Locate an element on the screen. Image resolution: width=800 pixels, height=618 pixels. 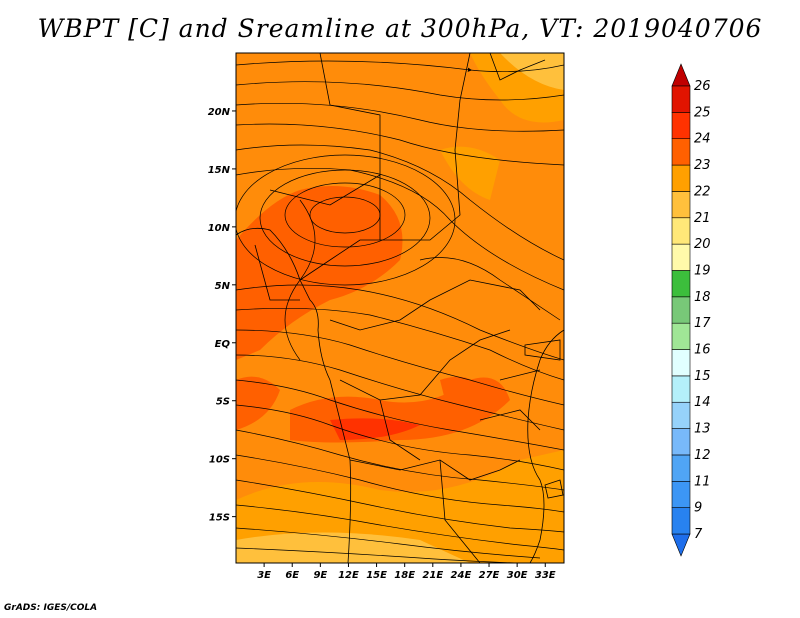
colorbar-label: 23 is located at coordinates (702, 165).